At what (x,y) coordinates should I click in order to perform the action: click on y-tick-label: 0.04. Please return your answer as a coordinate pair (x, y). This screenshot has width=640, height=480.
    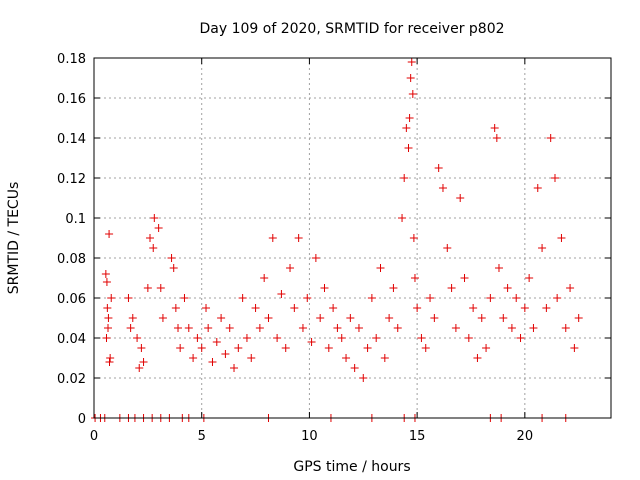
    Looking at the image, I should click on (71, 339).